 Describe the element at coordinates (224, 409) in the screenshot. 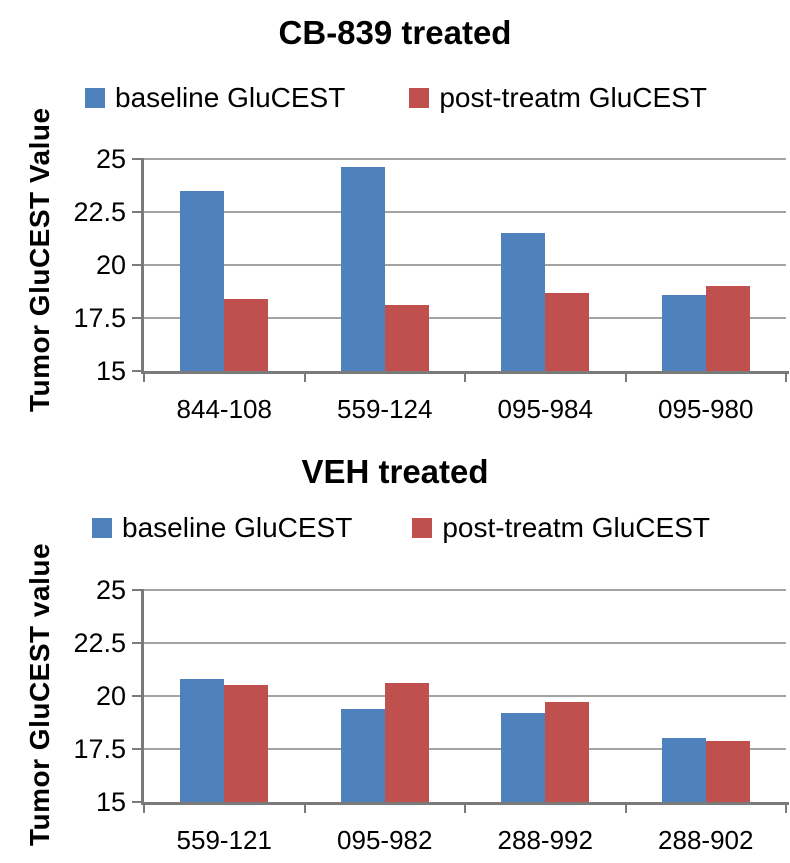

I see `x-category-label: 844-108` at that location.